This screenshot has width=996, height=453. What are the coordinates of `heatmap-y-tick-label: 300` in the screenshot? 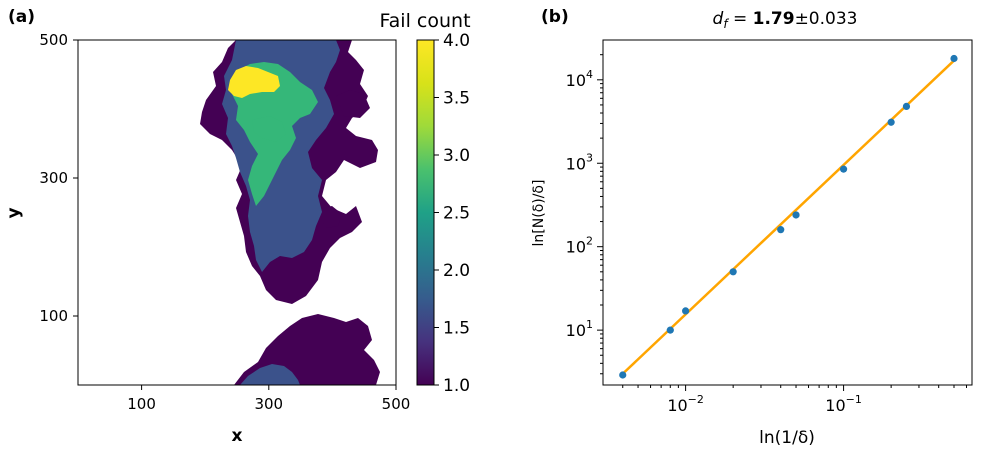 It's located at (53, 178).